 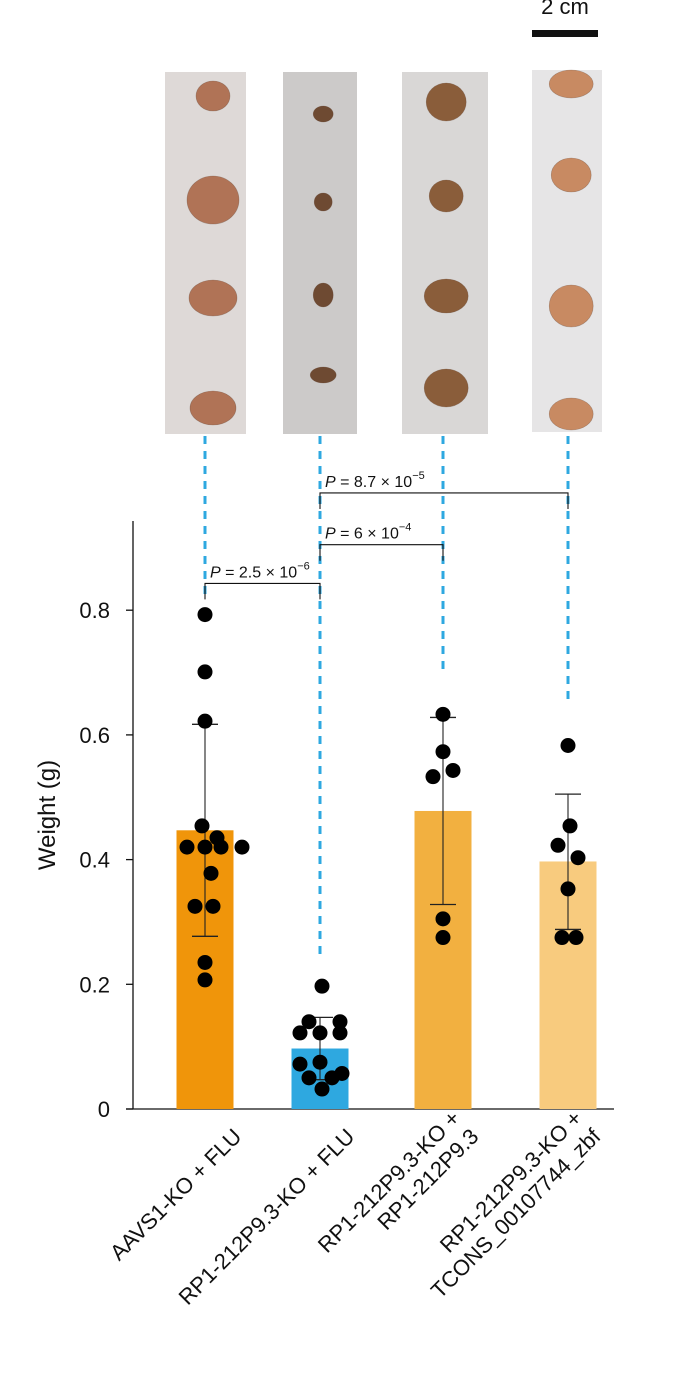 What do you see at coordinates (368, 532) in the screenshot?
I see `p-value-label: P = 6 × 10−4` at bounding box center [368, 532].